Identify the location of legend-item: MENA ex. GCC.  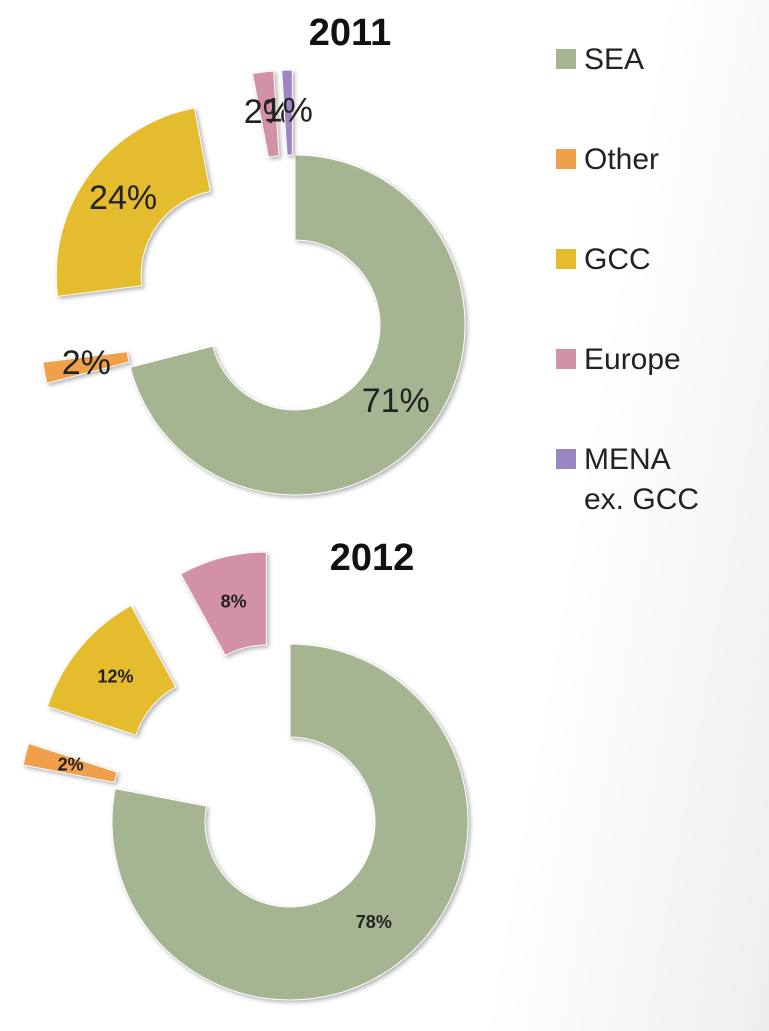
(631, 490).